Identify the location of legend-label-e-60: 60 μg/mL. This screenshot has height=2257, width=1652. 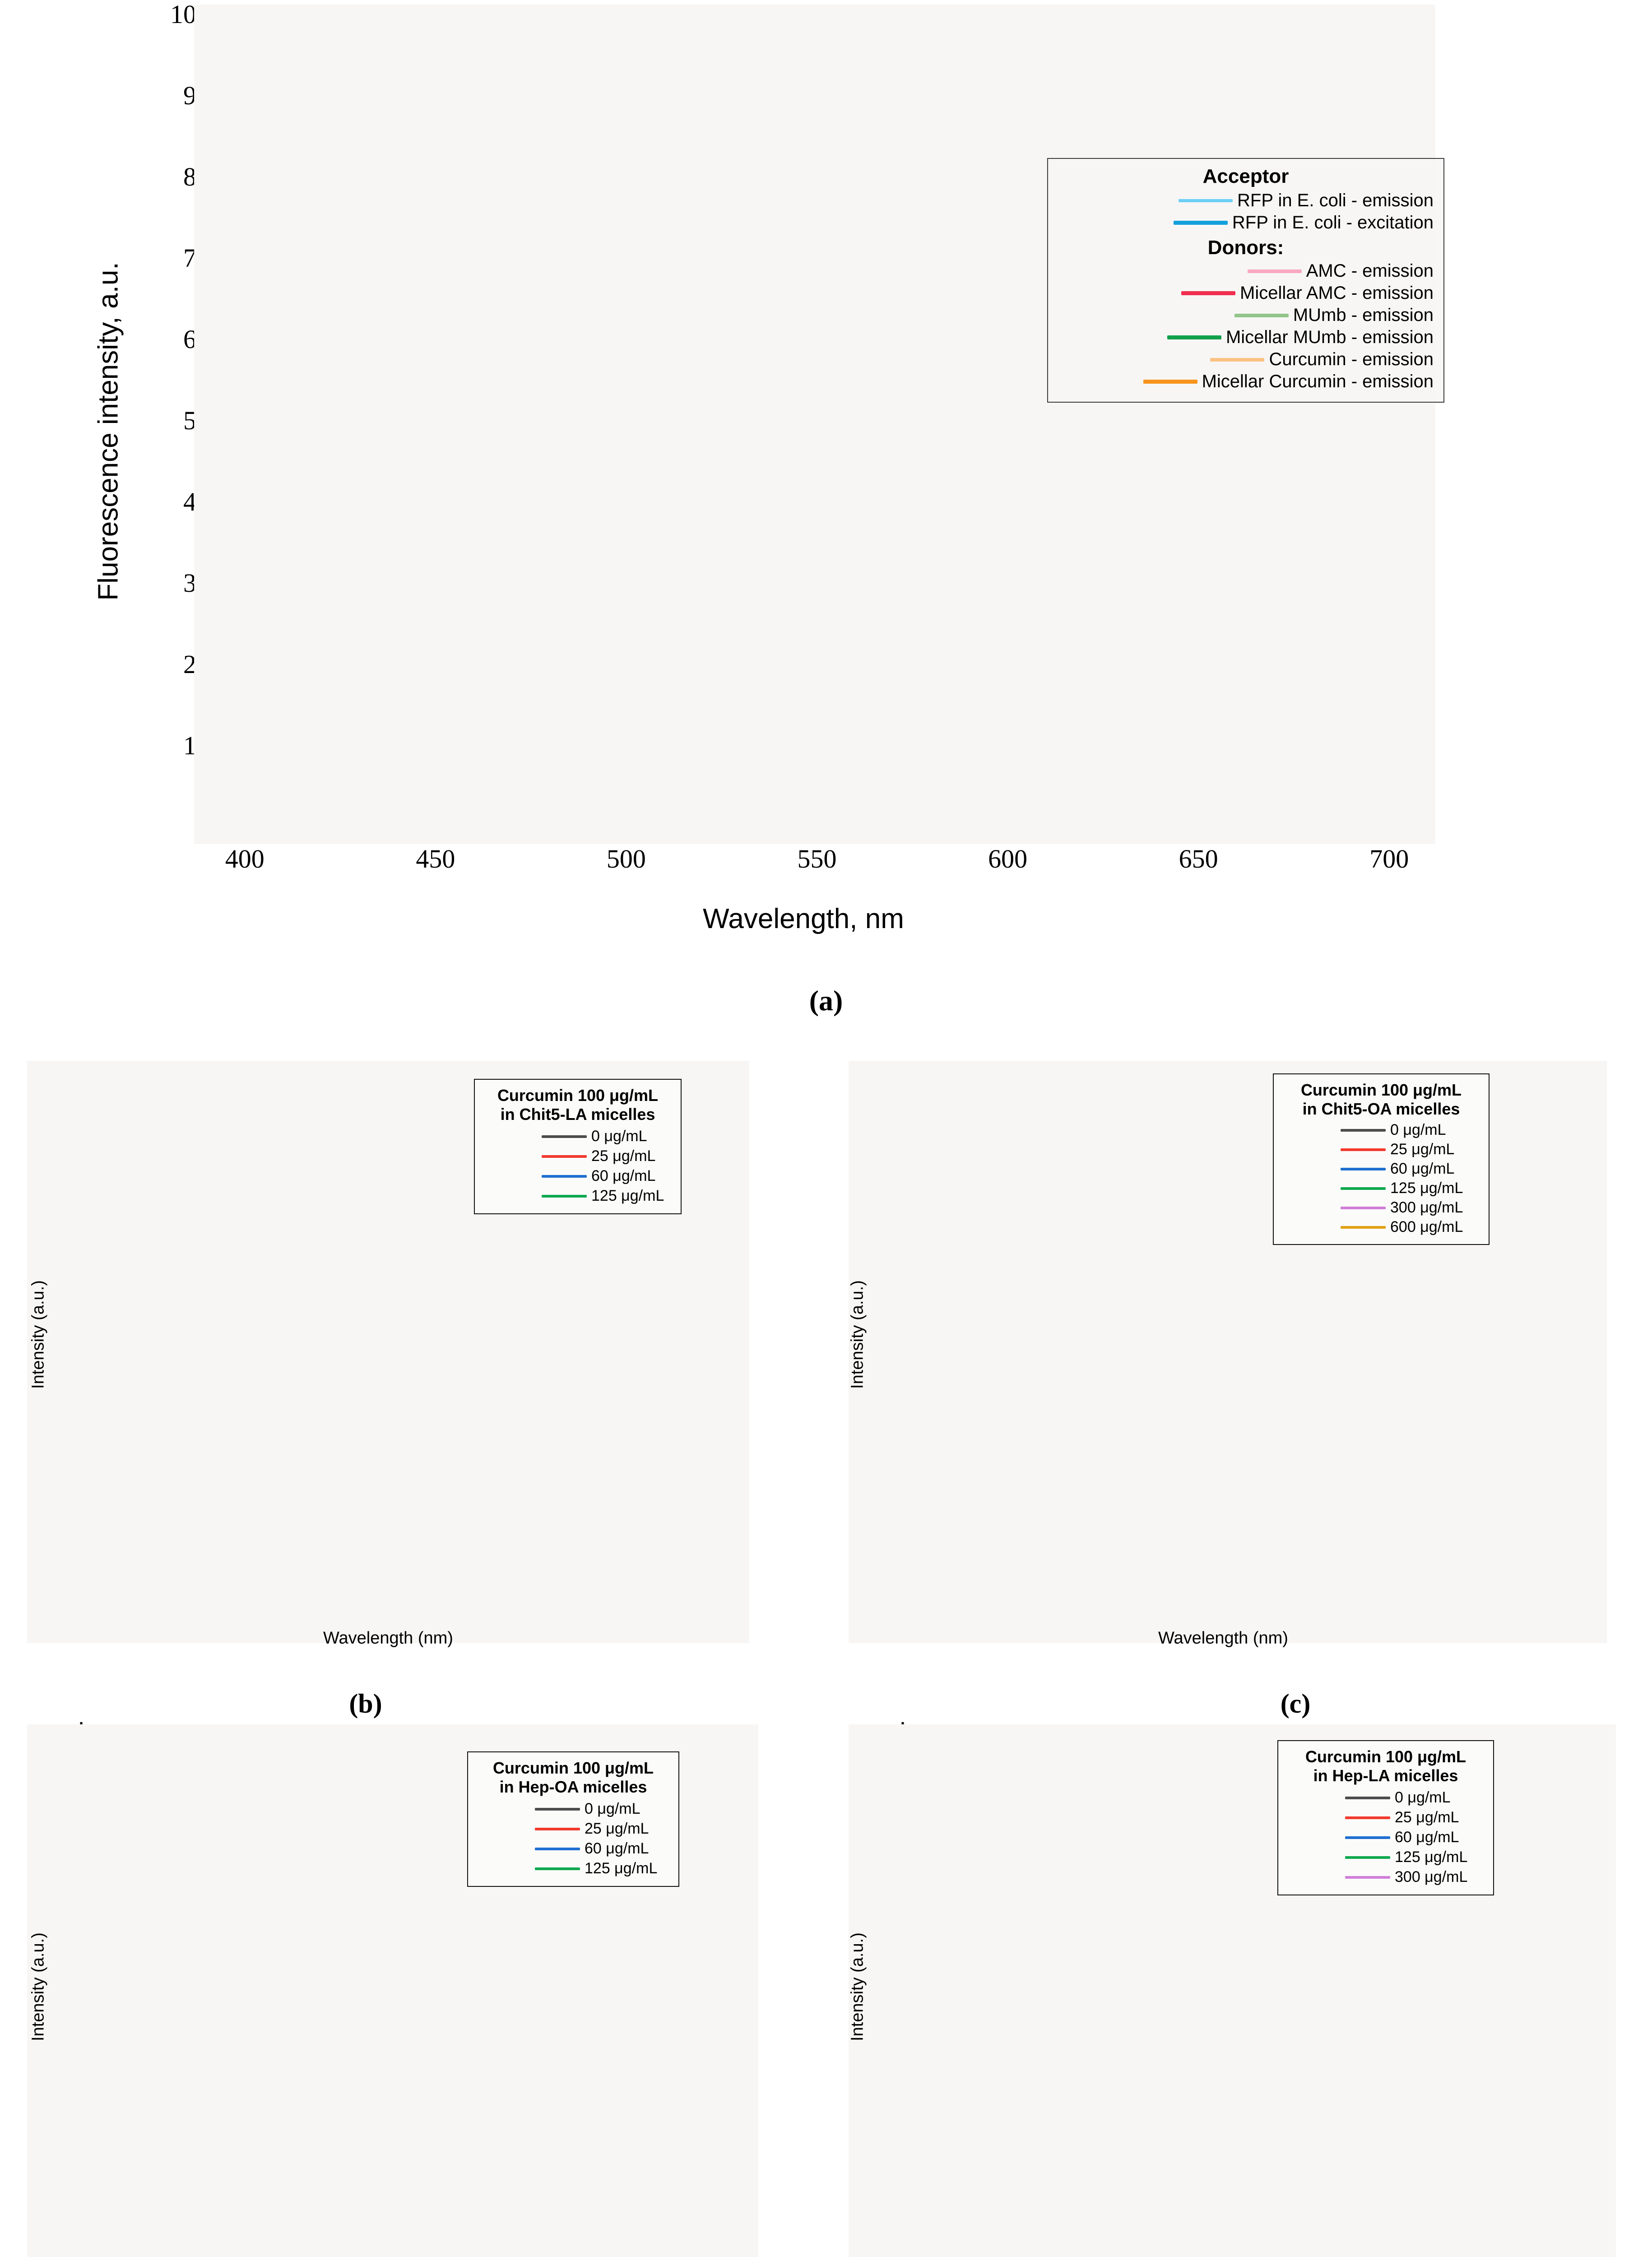
(1427, 1838).